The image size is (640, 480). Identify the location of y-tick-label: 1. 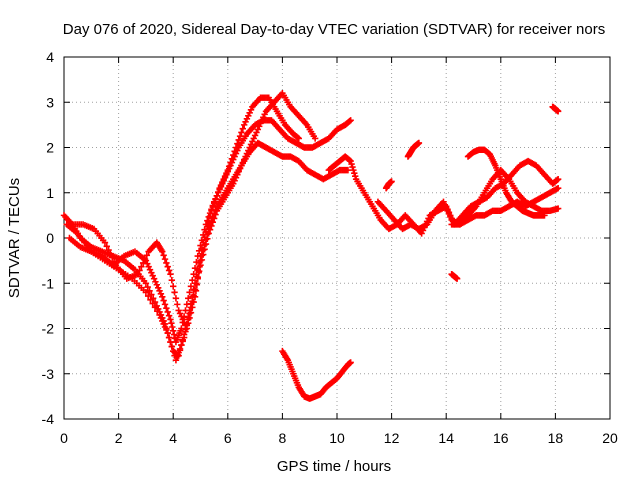
(50, 193).